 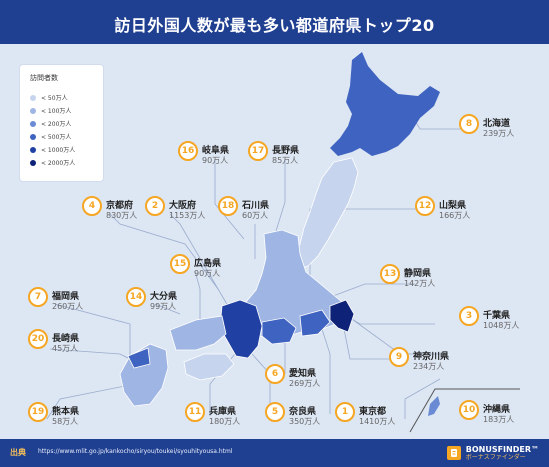 What do you see at coordinates (275, 374) in the screenshot?
I see `rank-badge: 6` at bounding box center [275, 374].